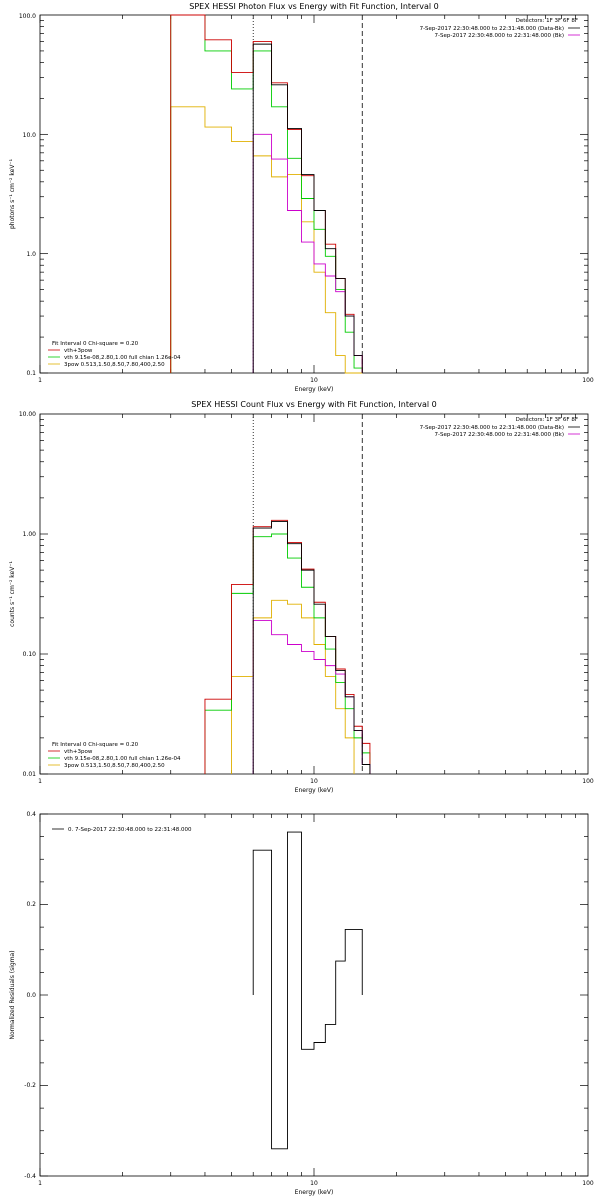 This screenshot has width=600, height=1200. I want to click on count-flux-detectors: Detectors: 1F 3F 6F 8F, so click(547, 420).